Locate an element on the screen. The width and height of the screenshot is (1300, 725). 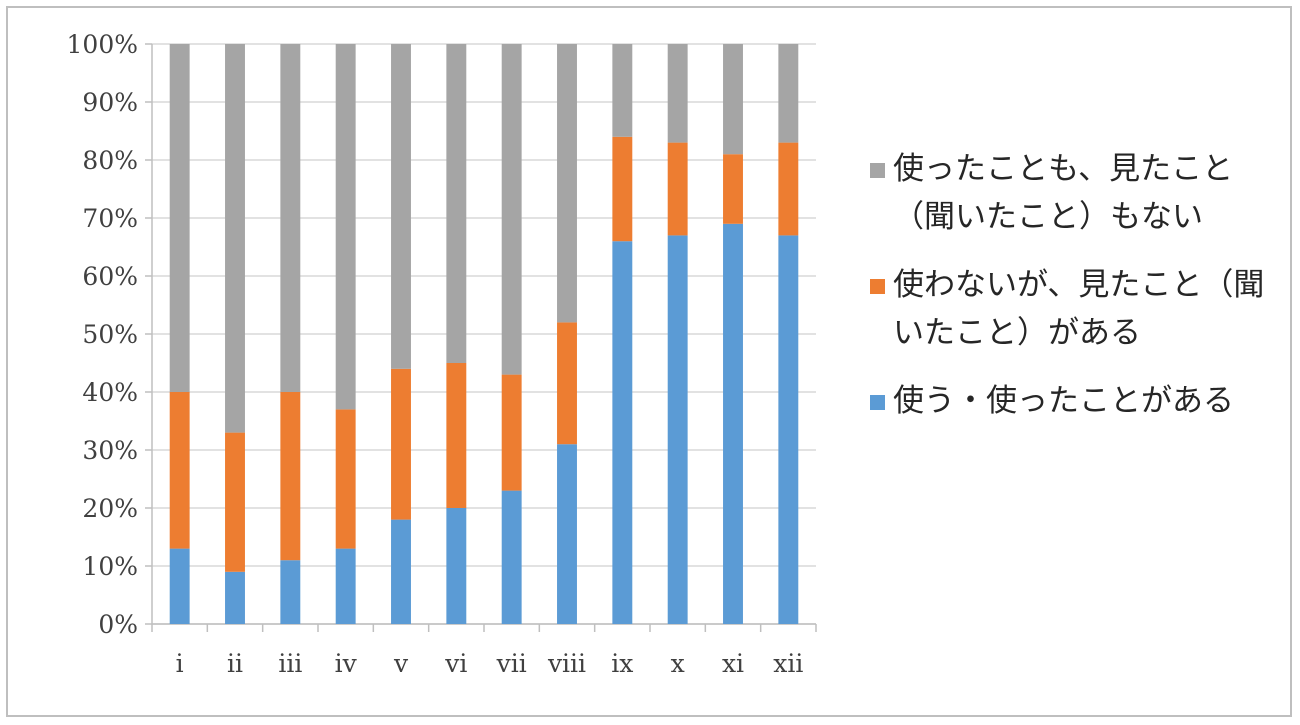
x-tick-label: xi is located at coordinates (733, 663).